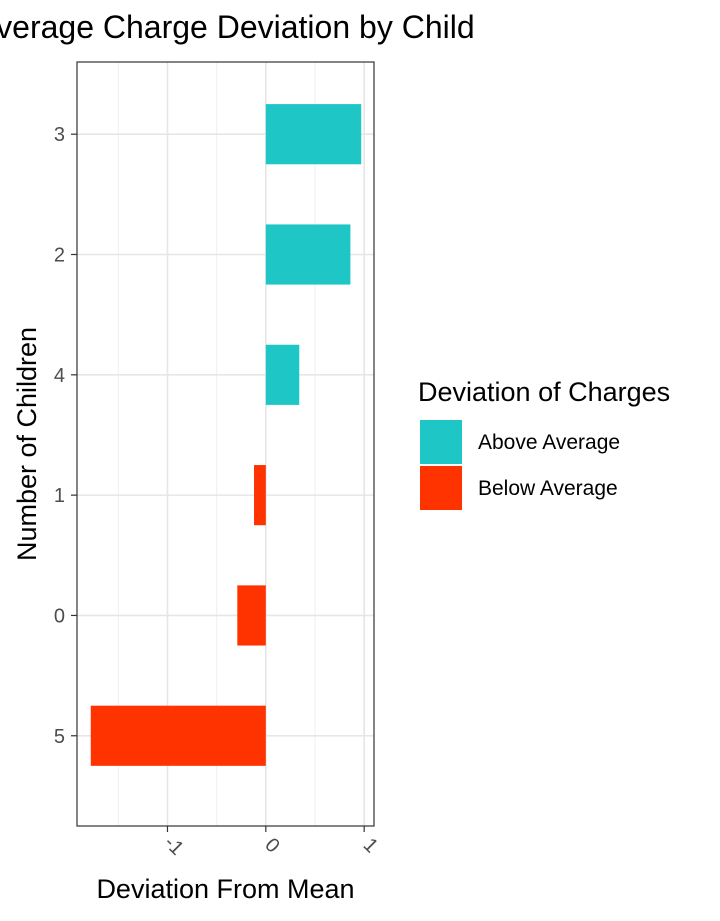  What do you see at coordinates (59, 496) in the screenshot?
I see `y-tick-label: 1` at bounding box center [59, 496].